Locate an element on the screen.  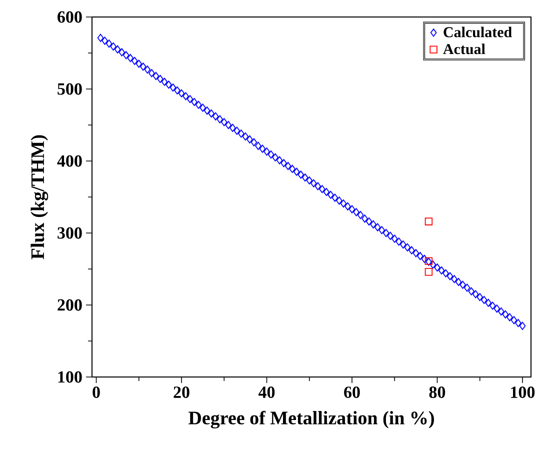
x-tick-label: 100 is located at coordinates (523, 392).